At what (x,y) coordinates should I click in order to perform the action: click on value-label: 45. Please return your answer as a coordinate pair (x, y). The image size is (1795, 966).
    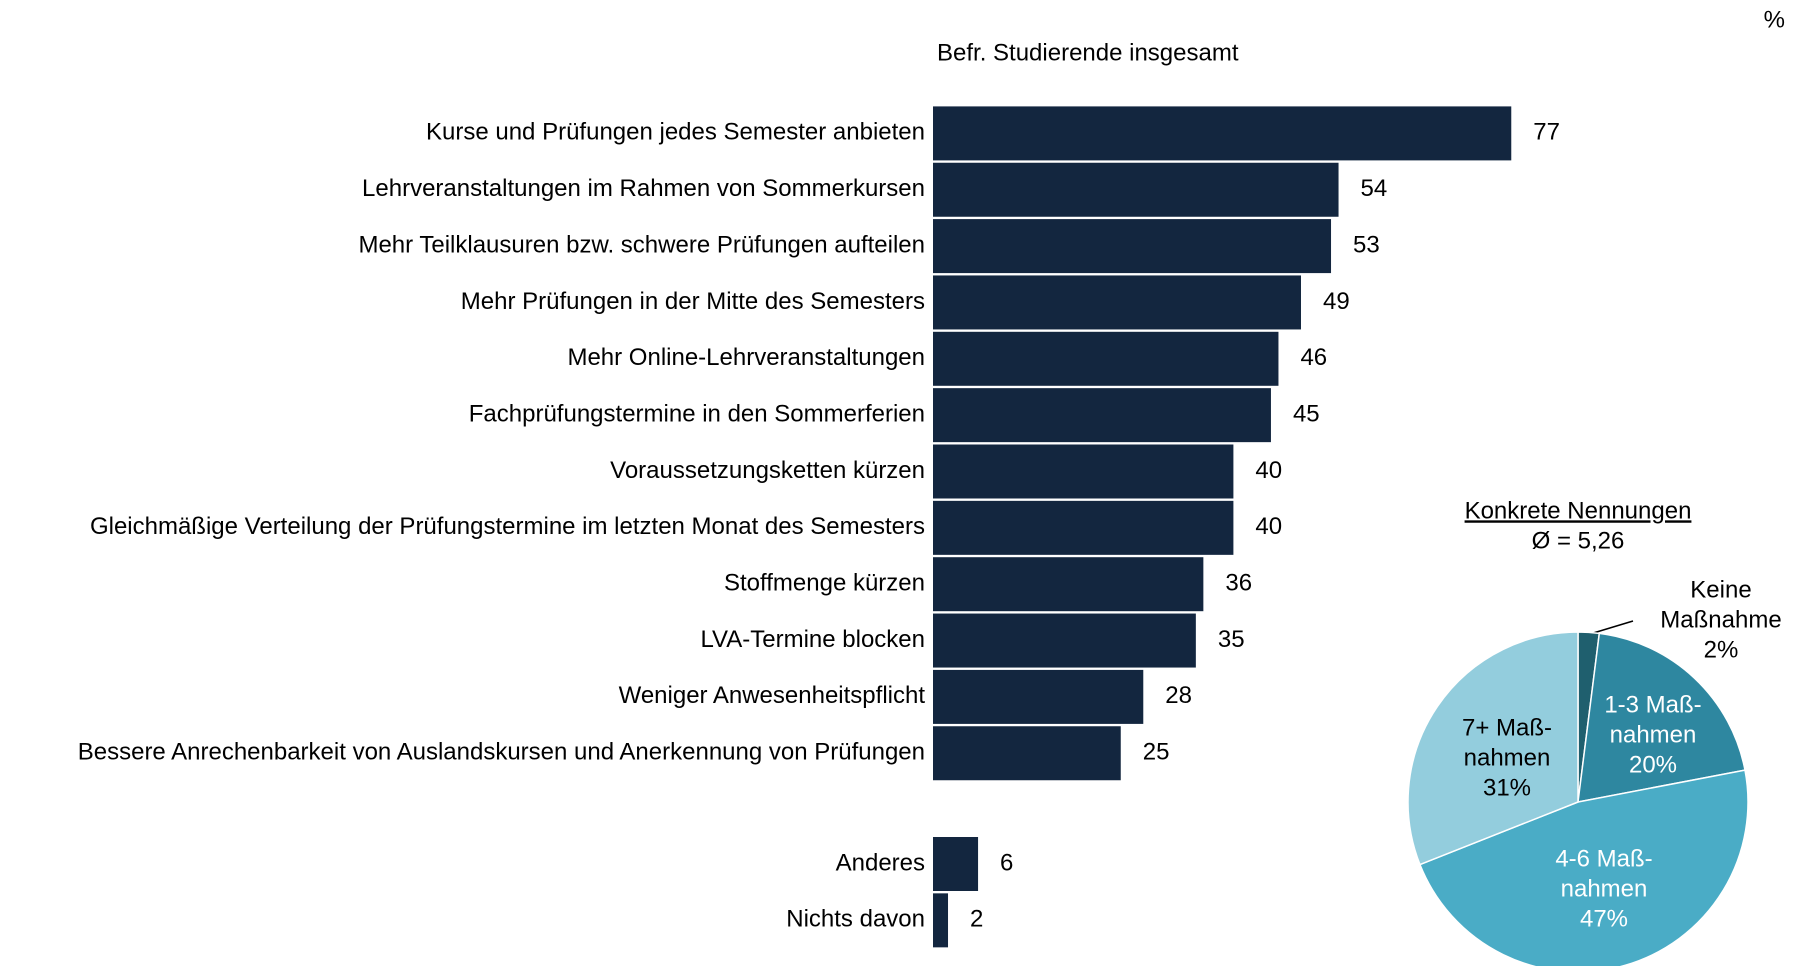
    Looking at the image, I should click on (1306, 413).